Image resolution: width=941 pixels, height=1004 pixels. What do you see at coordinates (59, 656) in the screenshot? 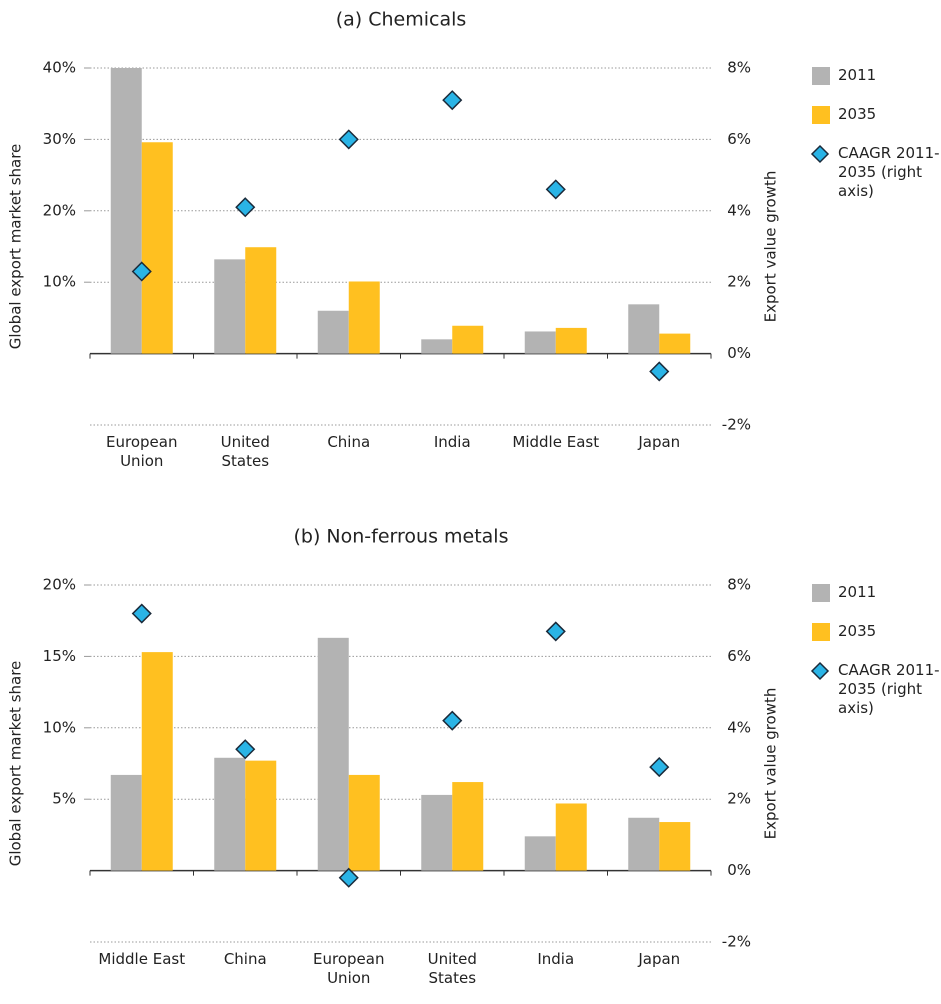
I see `y-tick-label: 15%` at bounding box center [59, 656].